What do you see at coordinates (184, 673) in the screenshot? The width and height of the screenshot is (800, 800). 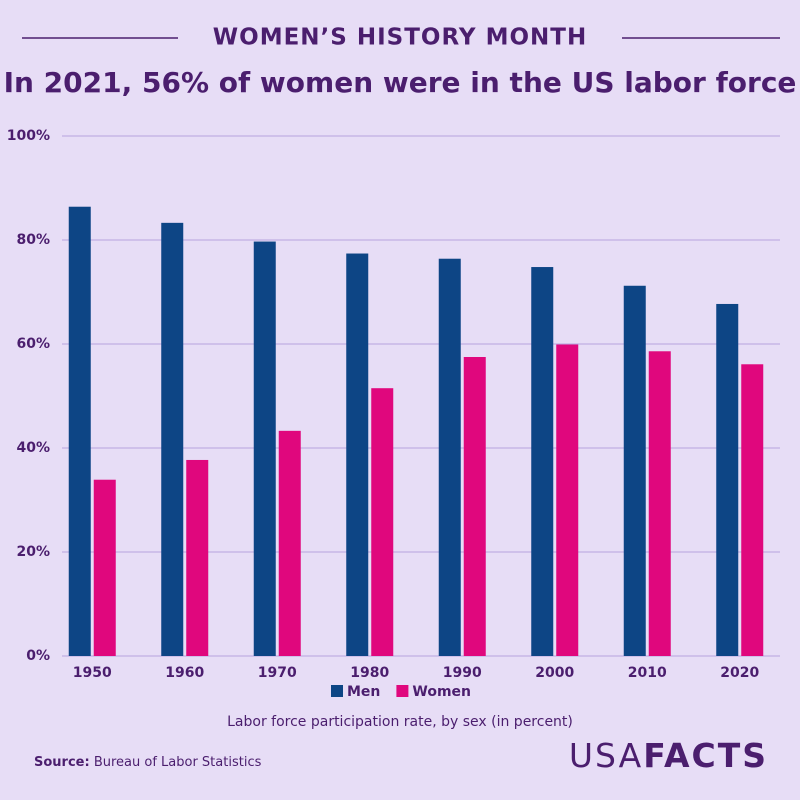 I see `x-tick-label: 1960` at bounding box center [184, 673].